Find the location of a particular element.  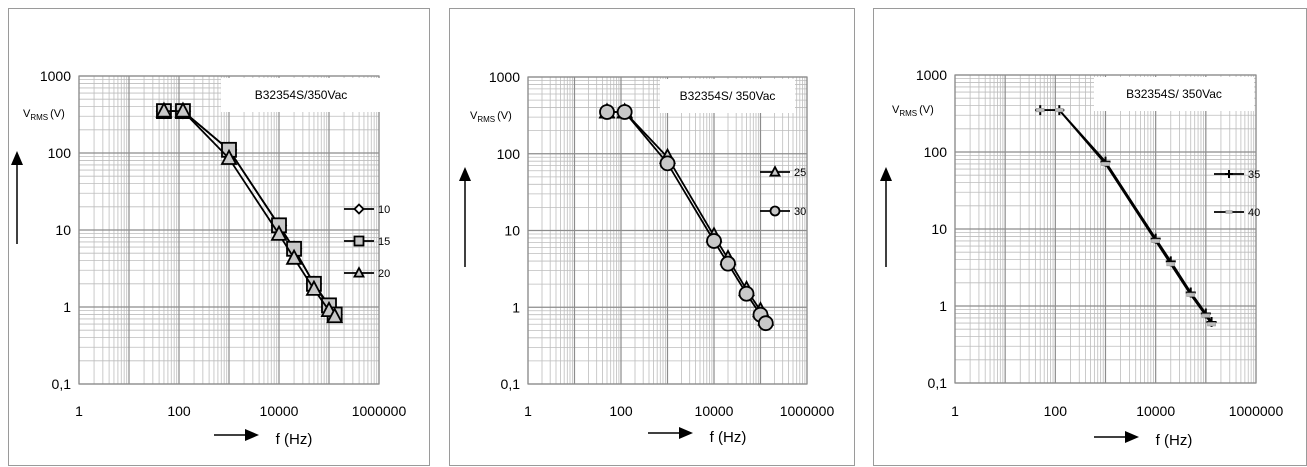

legend-entry-25: 25 is located at coordinates (783, 172).